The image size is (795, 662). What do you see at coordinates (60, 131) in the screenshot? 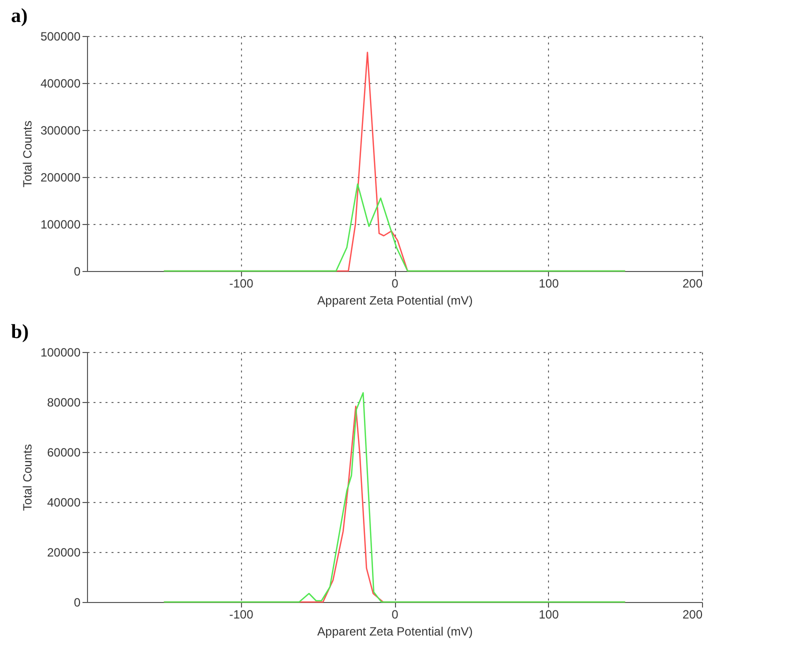
I see `y-tick-label: 300000` at bounding box center [60, 131].